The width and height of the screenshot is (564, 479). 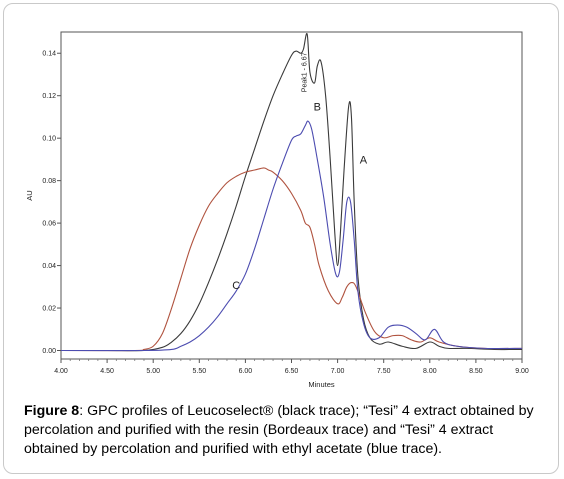 What do you see at coordinates (522, 371) in the screenshot?
I see `x-tick-label: 9.00` at bounding box center [522, 371].